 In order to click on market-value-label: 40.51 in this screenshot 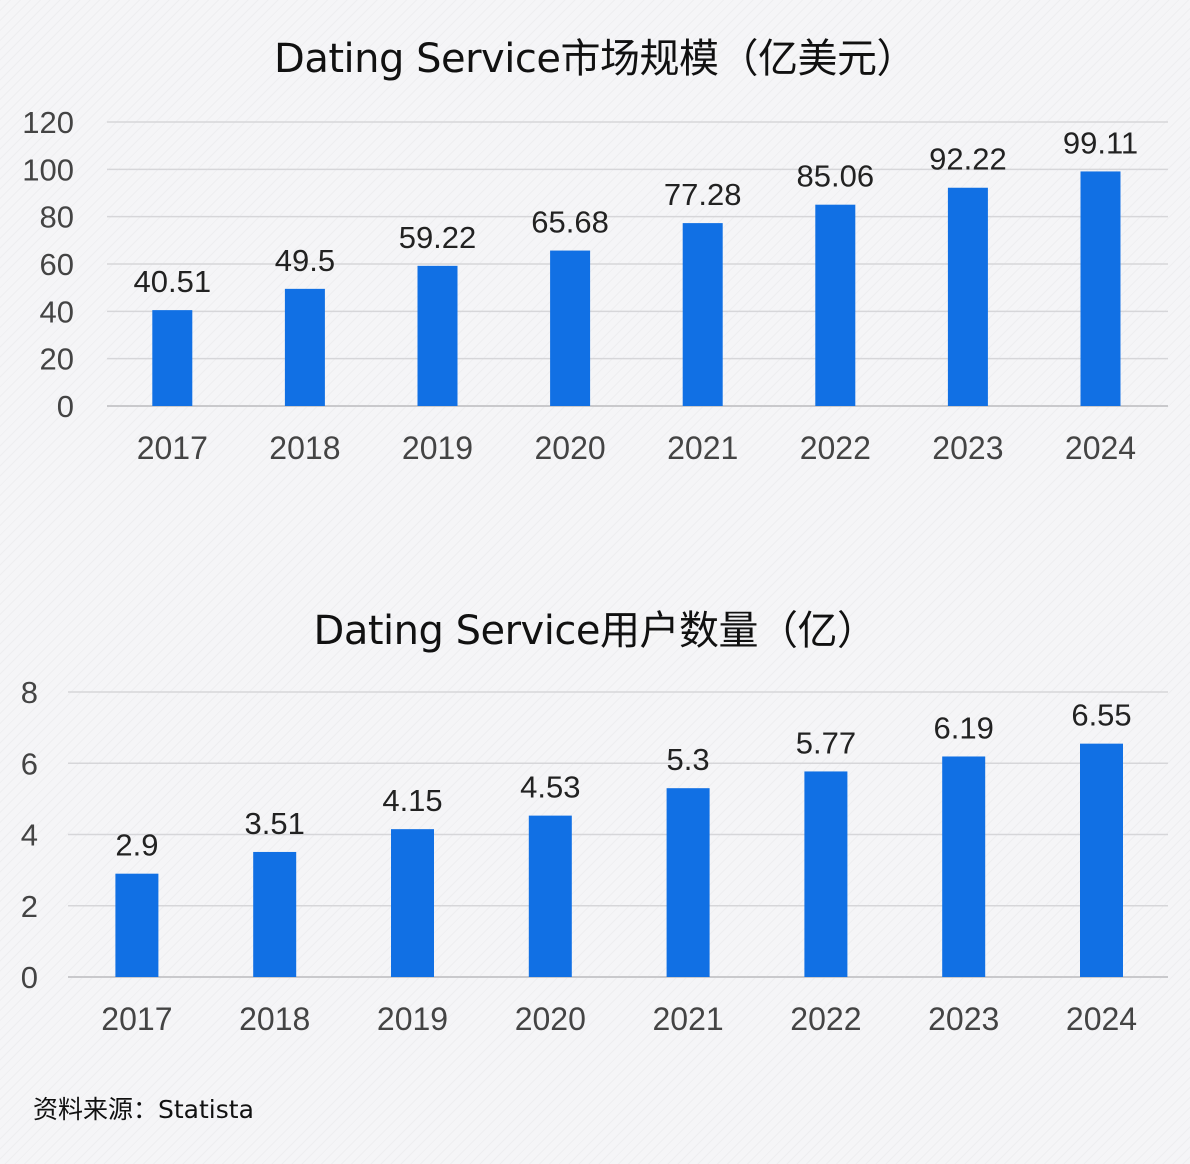, I will do `click(173, 281)`.